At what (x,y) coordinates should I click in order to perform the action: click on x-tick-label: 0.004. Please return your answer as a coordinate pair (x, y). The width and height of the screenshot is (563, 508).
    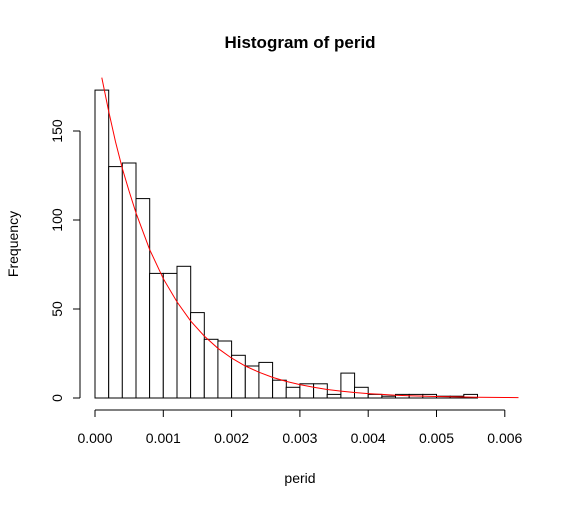
    Looking at the image, I should click on (368, 438).